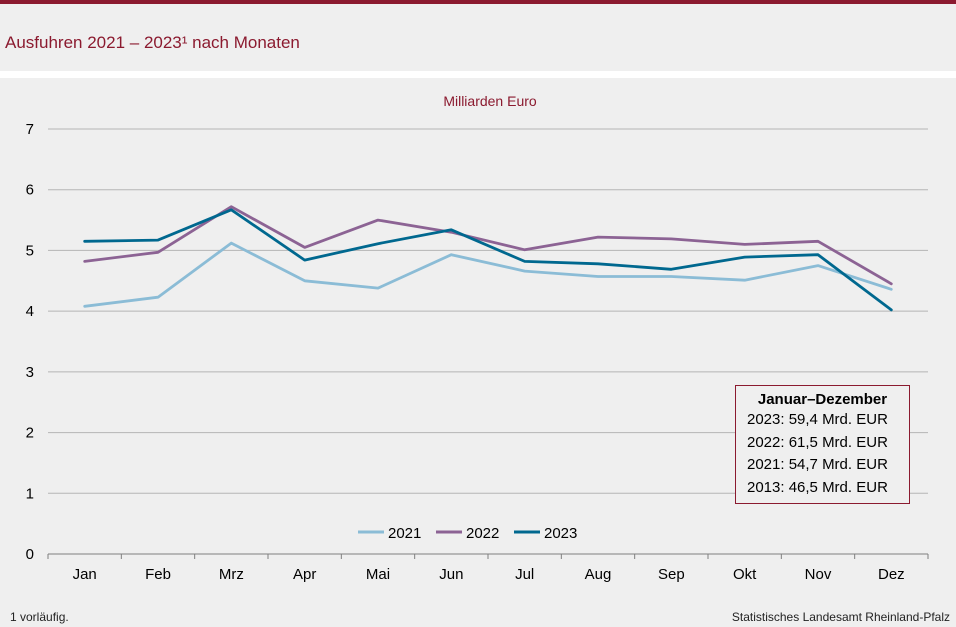  What do you see at coordinates (30, 190) in the screenshot?
I see `y-tick-label: 6` at bounding box center [30, 190].